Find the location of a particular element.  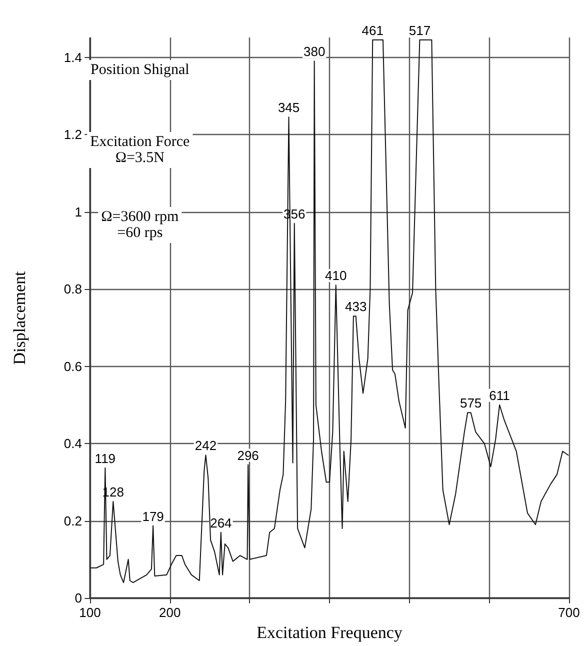

y-tick-label: 0 is located at coordinates (78, 598).